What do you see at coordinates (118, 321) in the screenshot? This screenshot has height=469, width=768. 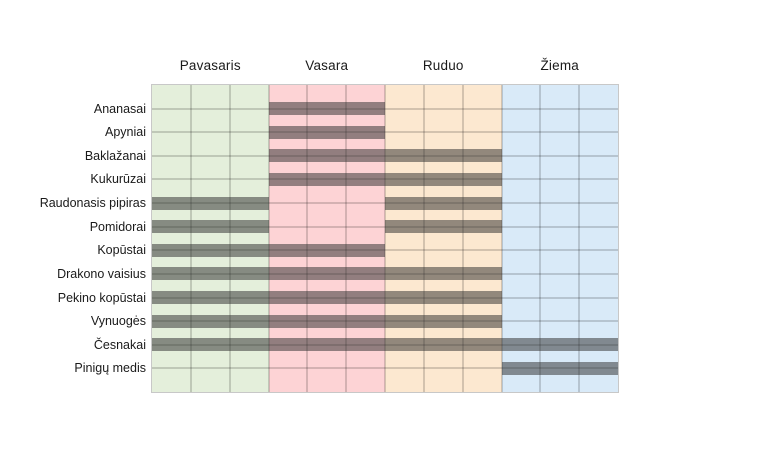 I see `row-label-vynuoges: Vynuogės` at bounding box center [118, 321].